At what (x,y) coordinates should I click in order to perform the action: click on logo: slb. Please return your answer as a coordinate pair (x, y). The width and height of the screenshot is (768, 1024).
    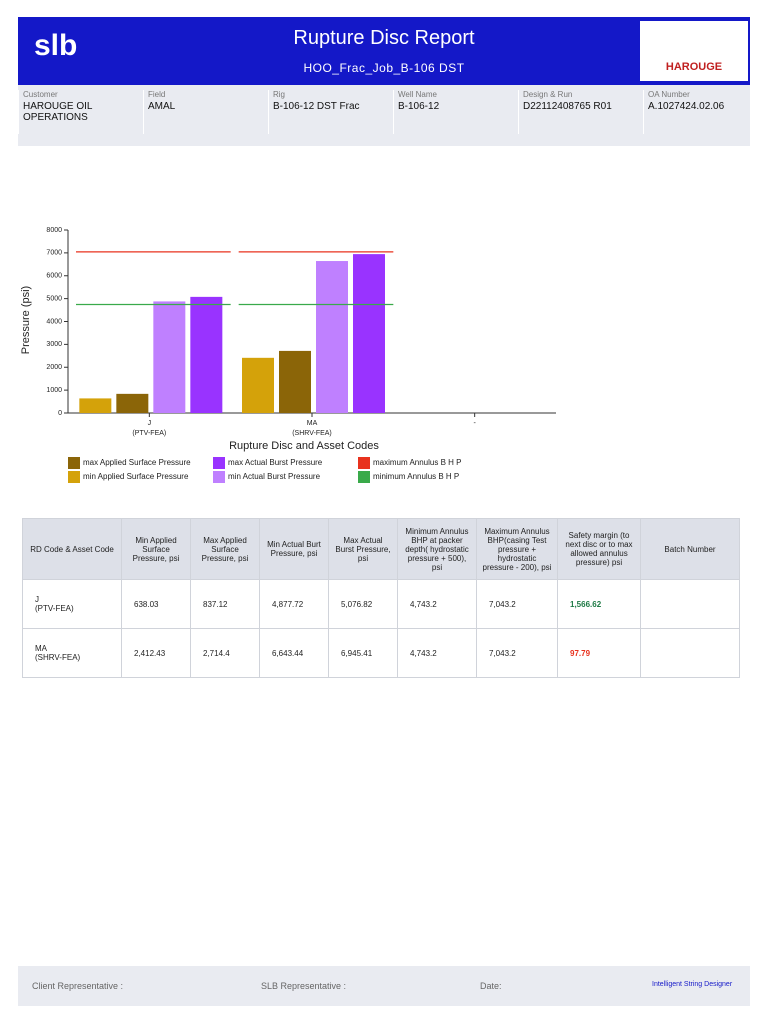
    Looking at the image, I should click on (56, 45).